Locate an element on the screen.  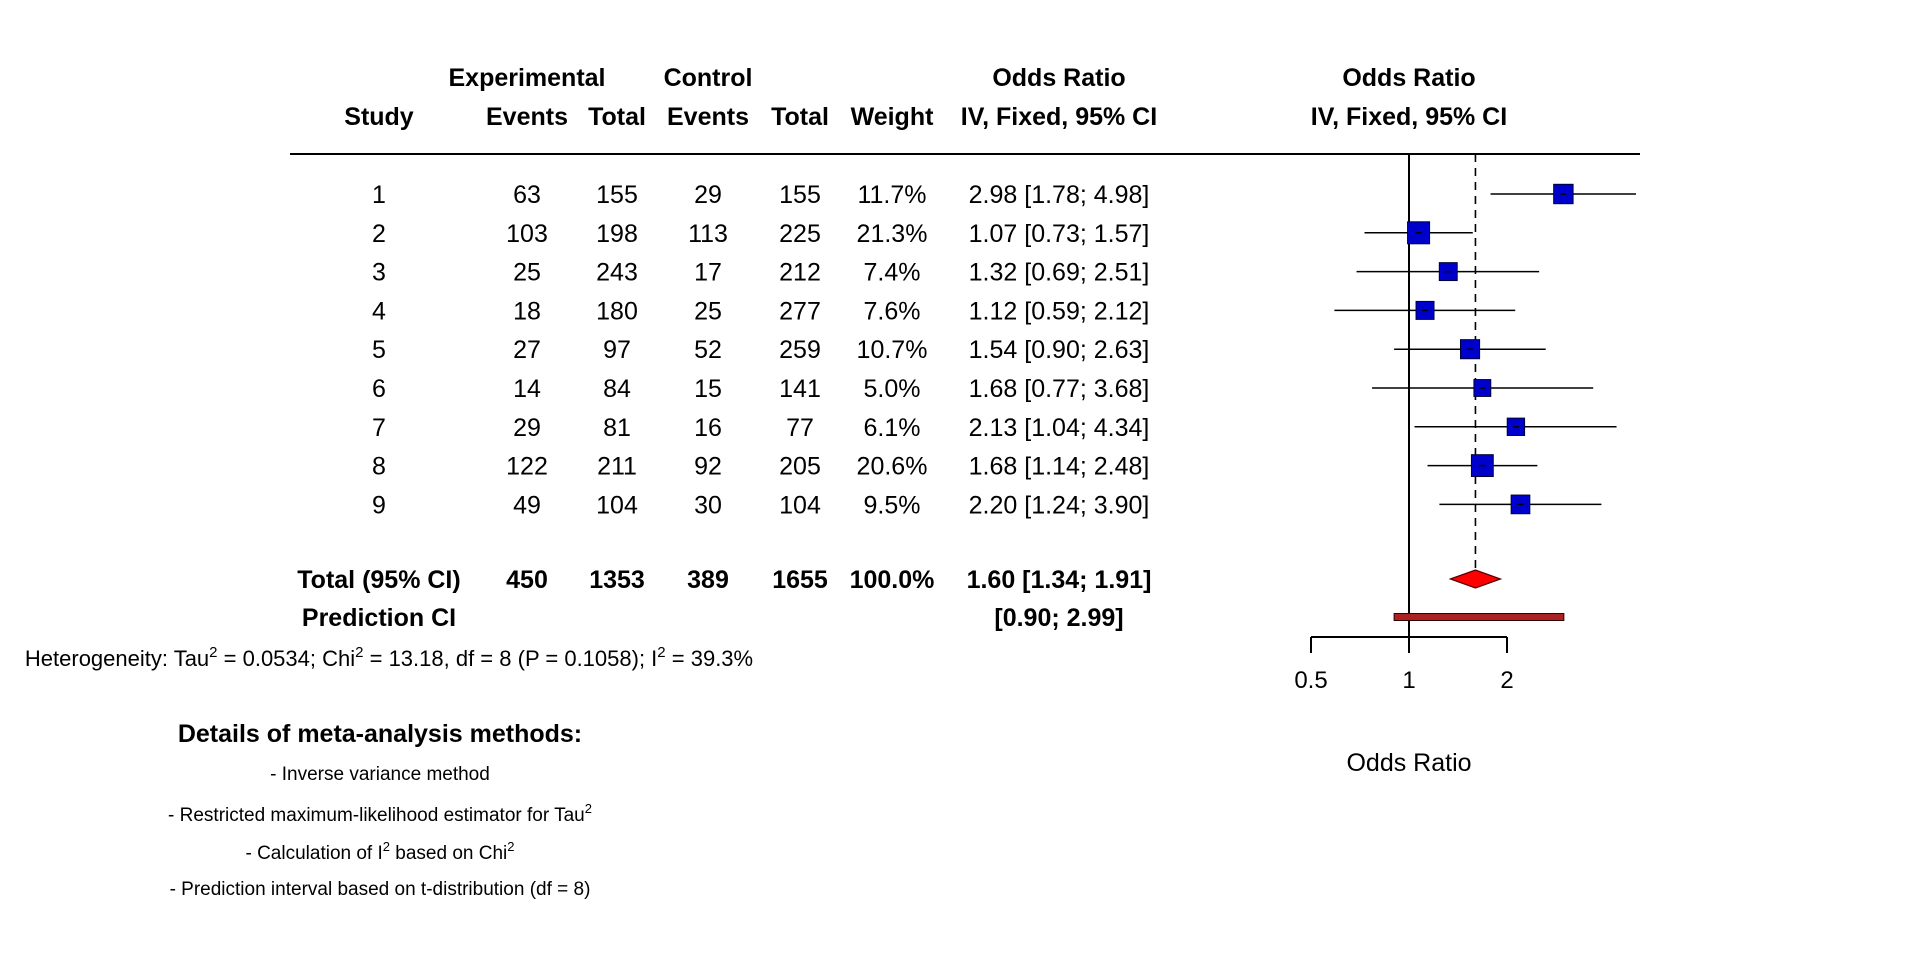
x-tick-label: 1 is located at coordinates (1408, 680).